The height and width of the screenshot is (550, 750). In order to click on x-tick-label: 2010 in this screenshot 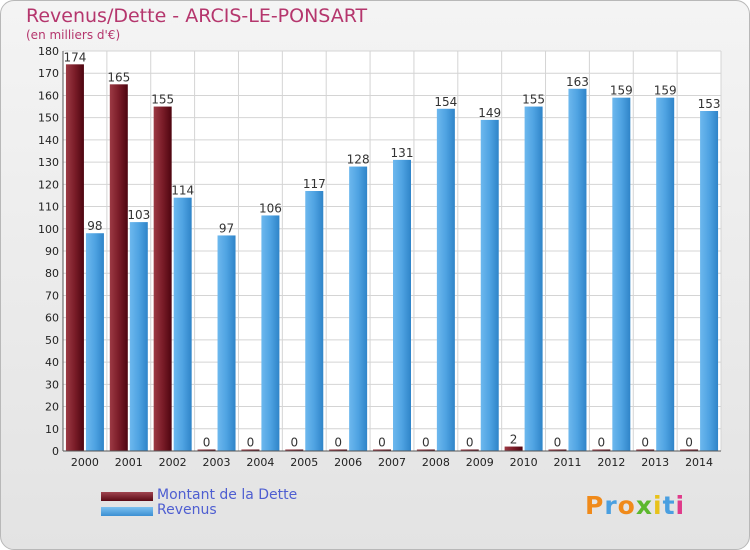, I will do `click(524, 462)`.